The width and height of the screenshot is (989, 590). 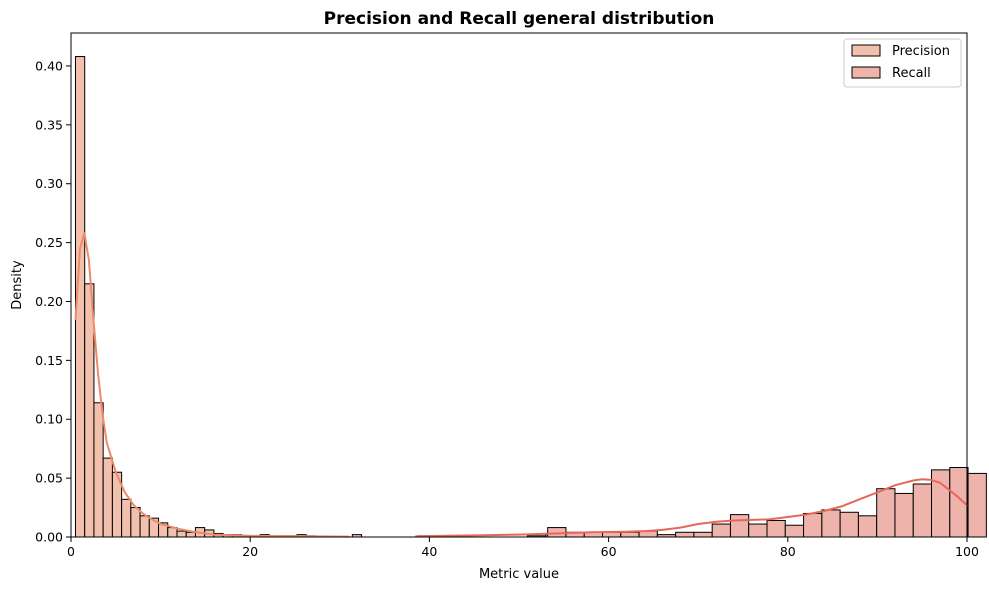 What do you see at coordinates (49, 183) in the screenshot?
I see `y-tick-label: 0.30` at bounding box center [49, 183].